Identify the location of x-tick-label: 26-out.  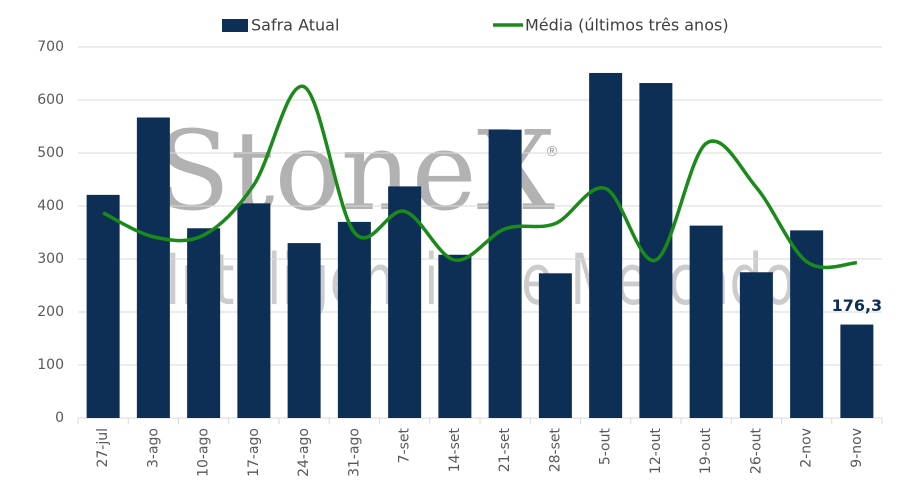
(756, 450).